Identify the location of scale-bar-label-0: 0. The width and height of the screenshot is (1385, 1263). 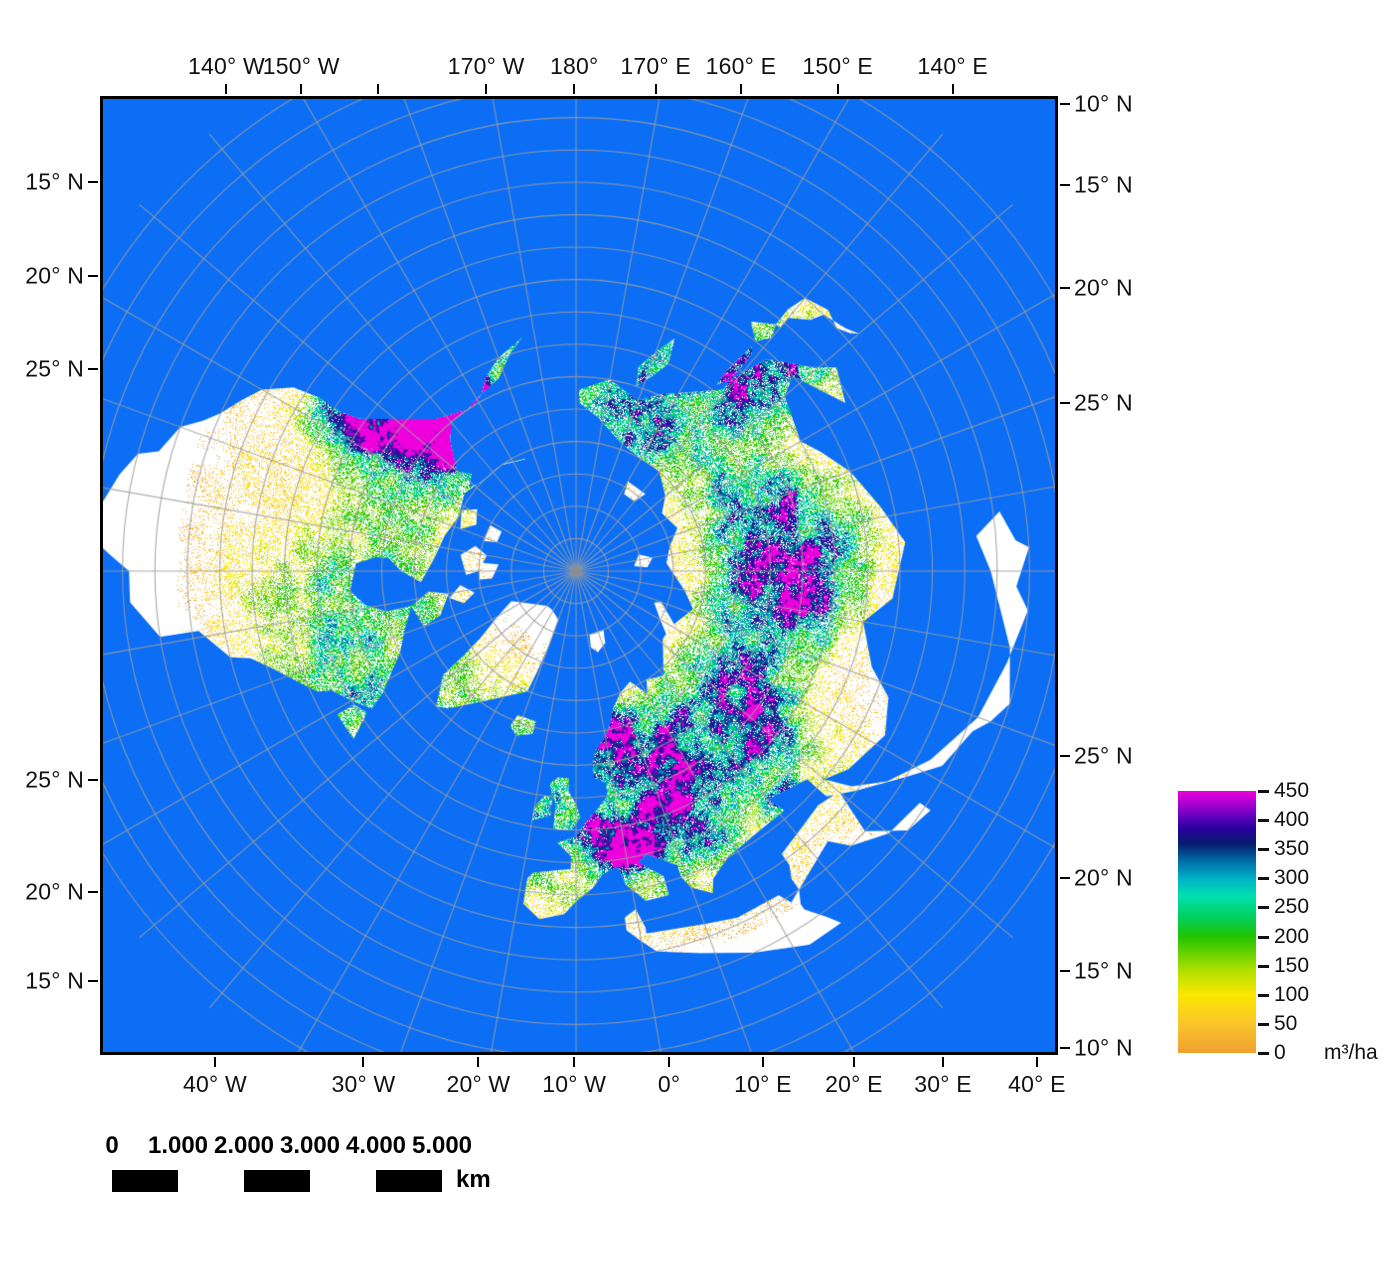
(112, 1145).